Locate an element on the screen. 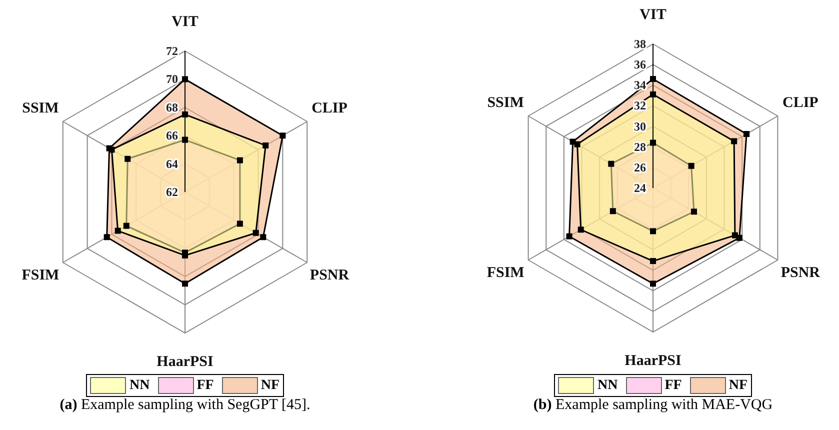 The height and width of the screenshot is (430, 839). y-tick-label: 26 is located at coordinates (640, 167).